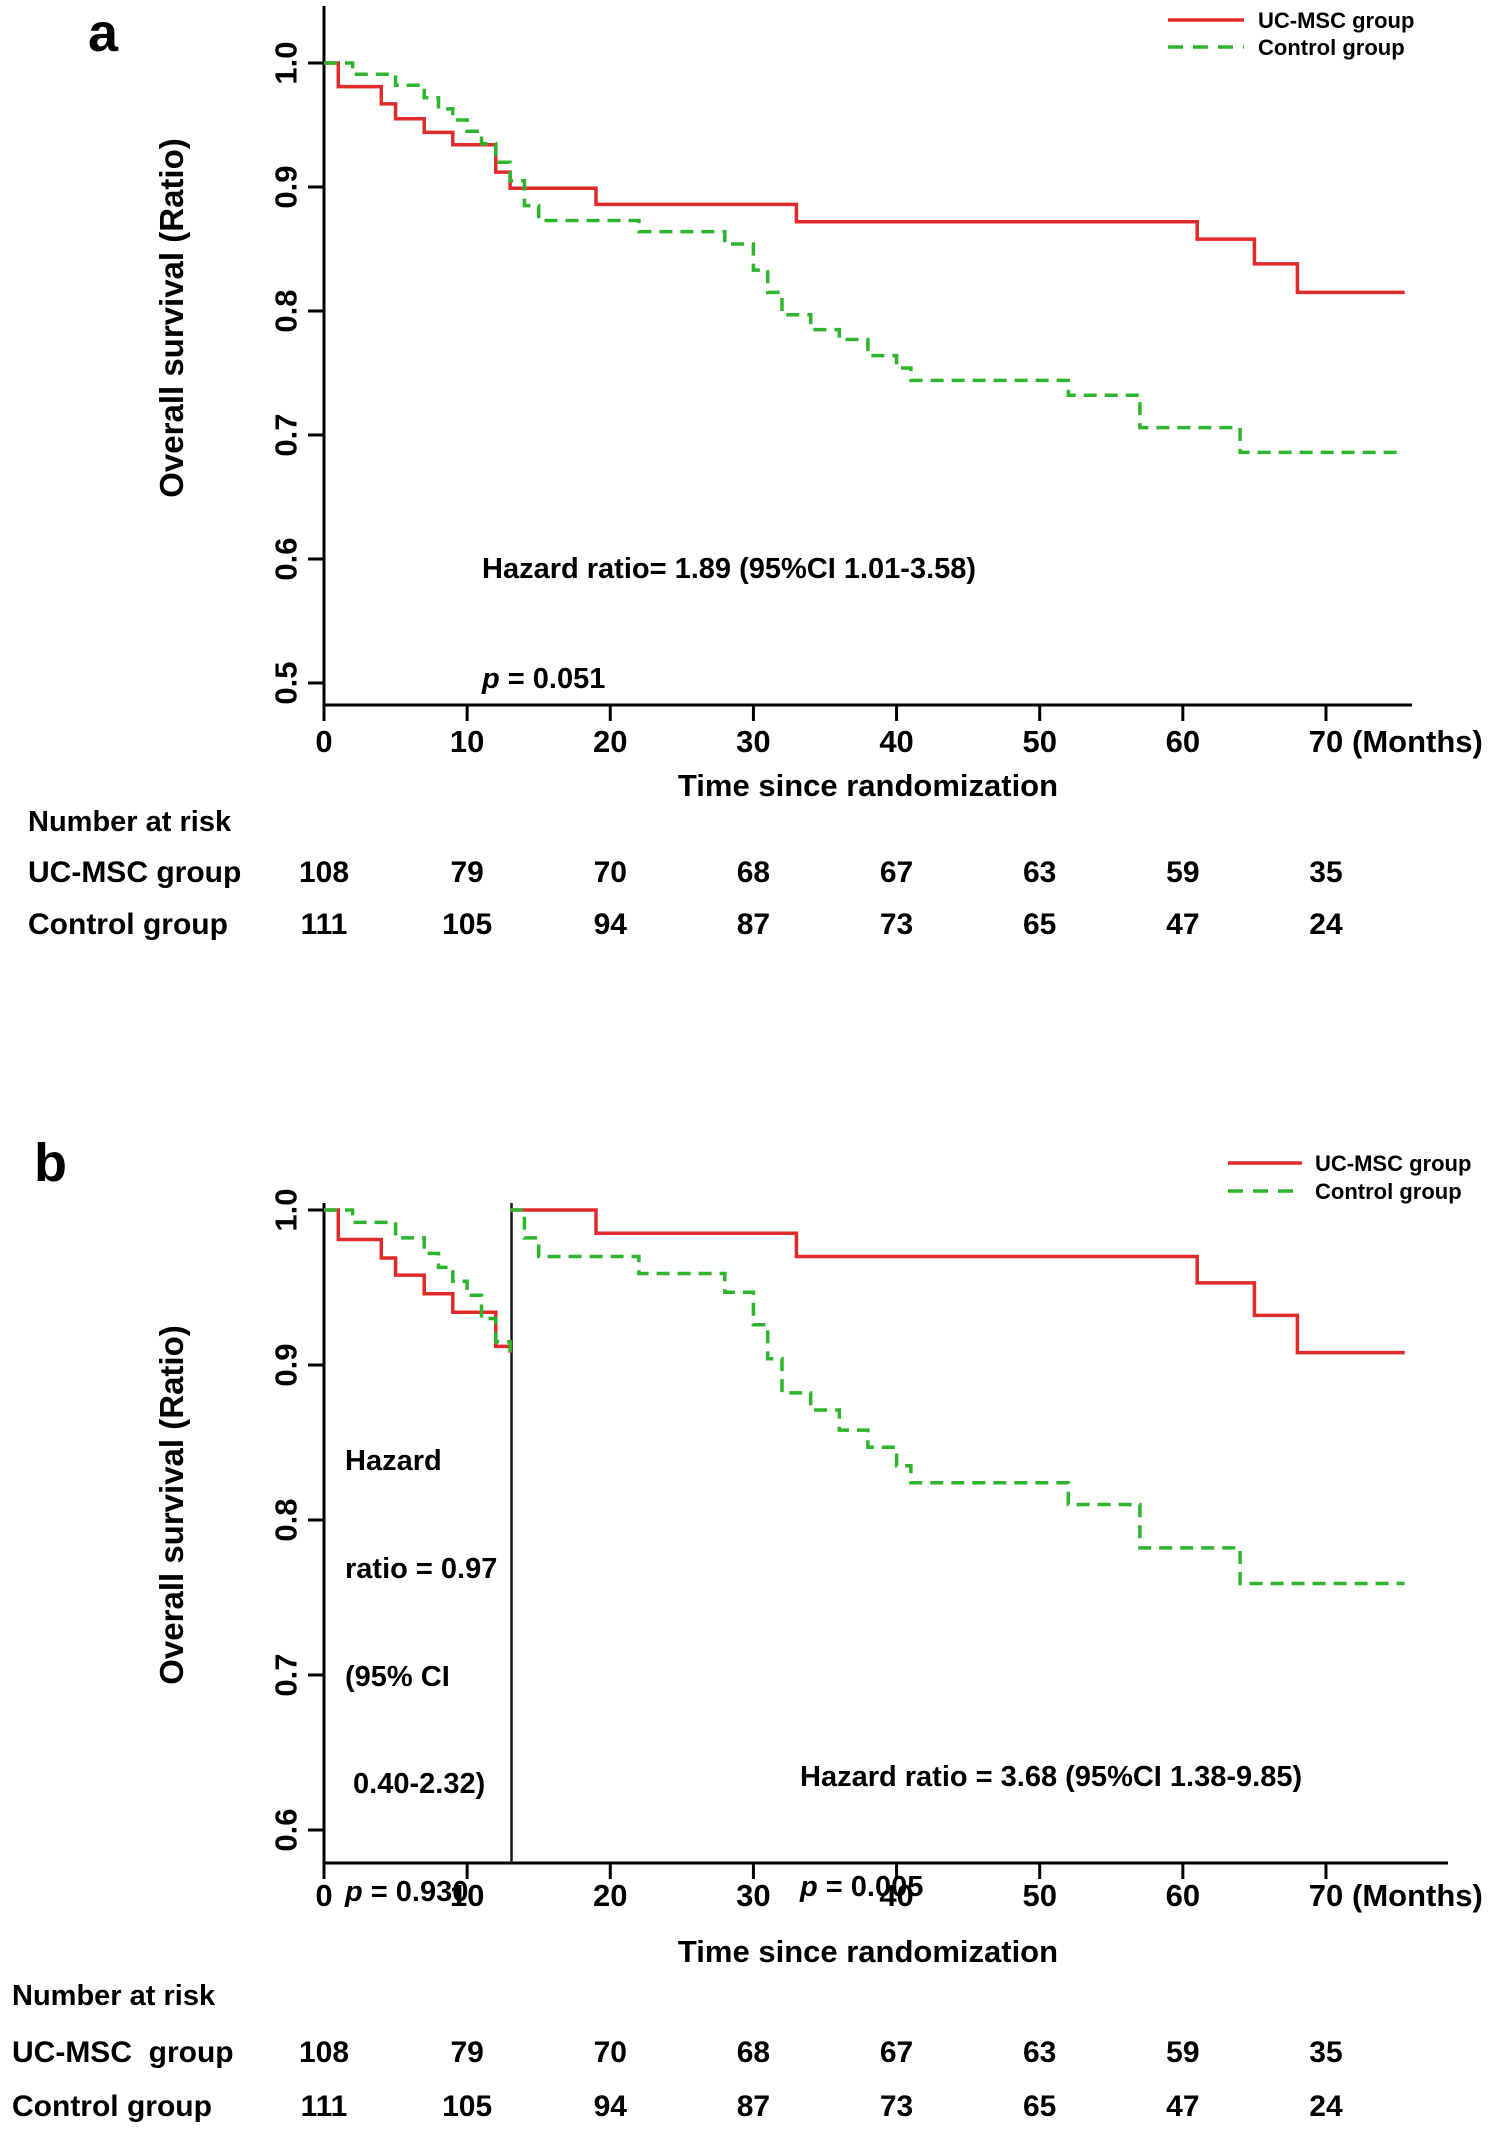  I want to click on annotation-pvalue: p = 0.051, so click(544, 678).